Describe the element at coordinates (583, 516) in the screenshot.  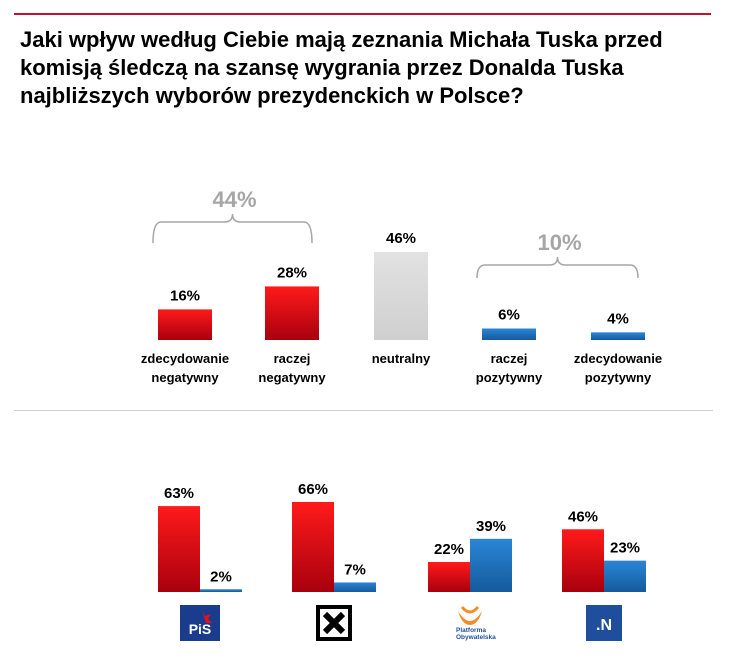
I see `value-label-3-0: 46%` at that location.